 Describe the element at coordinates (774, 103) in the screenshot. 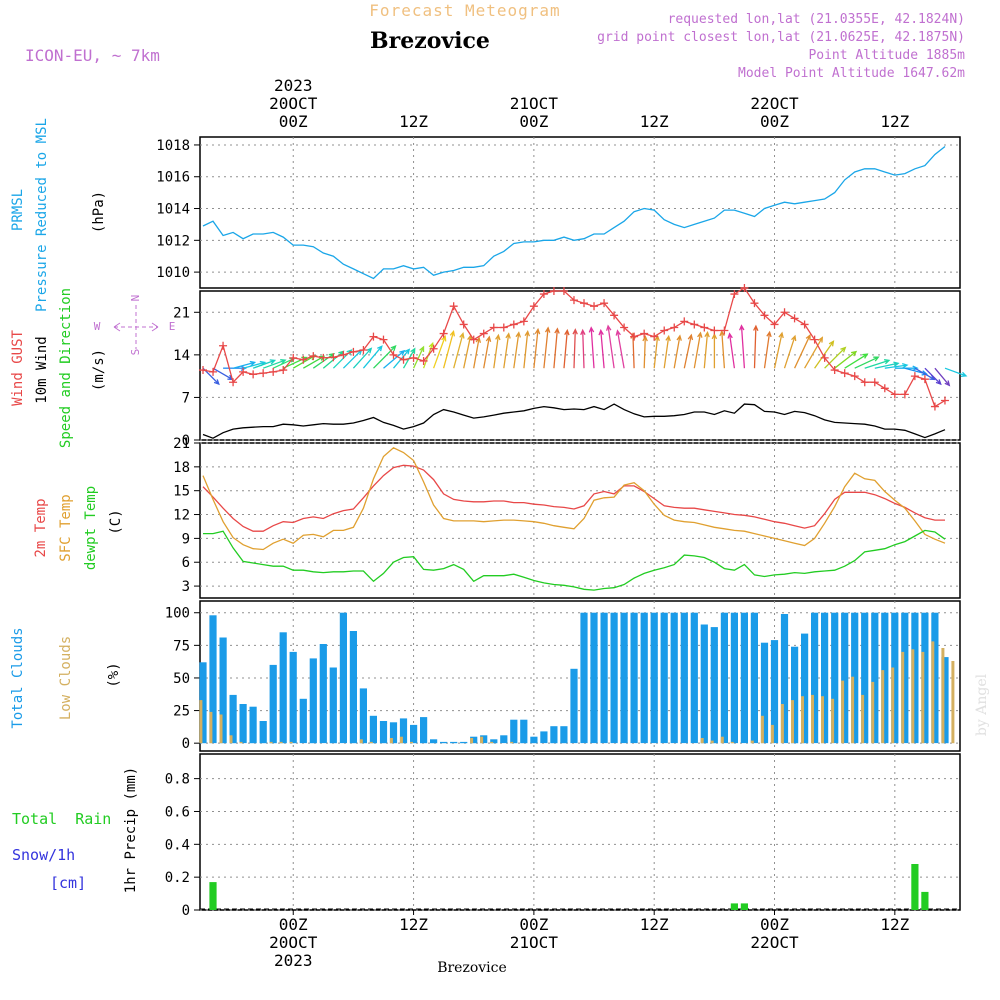

I see `top-time-label: 22OCT` at that location.